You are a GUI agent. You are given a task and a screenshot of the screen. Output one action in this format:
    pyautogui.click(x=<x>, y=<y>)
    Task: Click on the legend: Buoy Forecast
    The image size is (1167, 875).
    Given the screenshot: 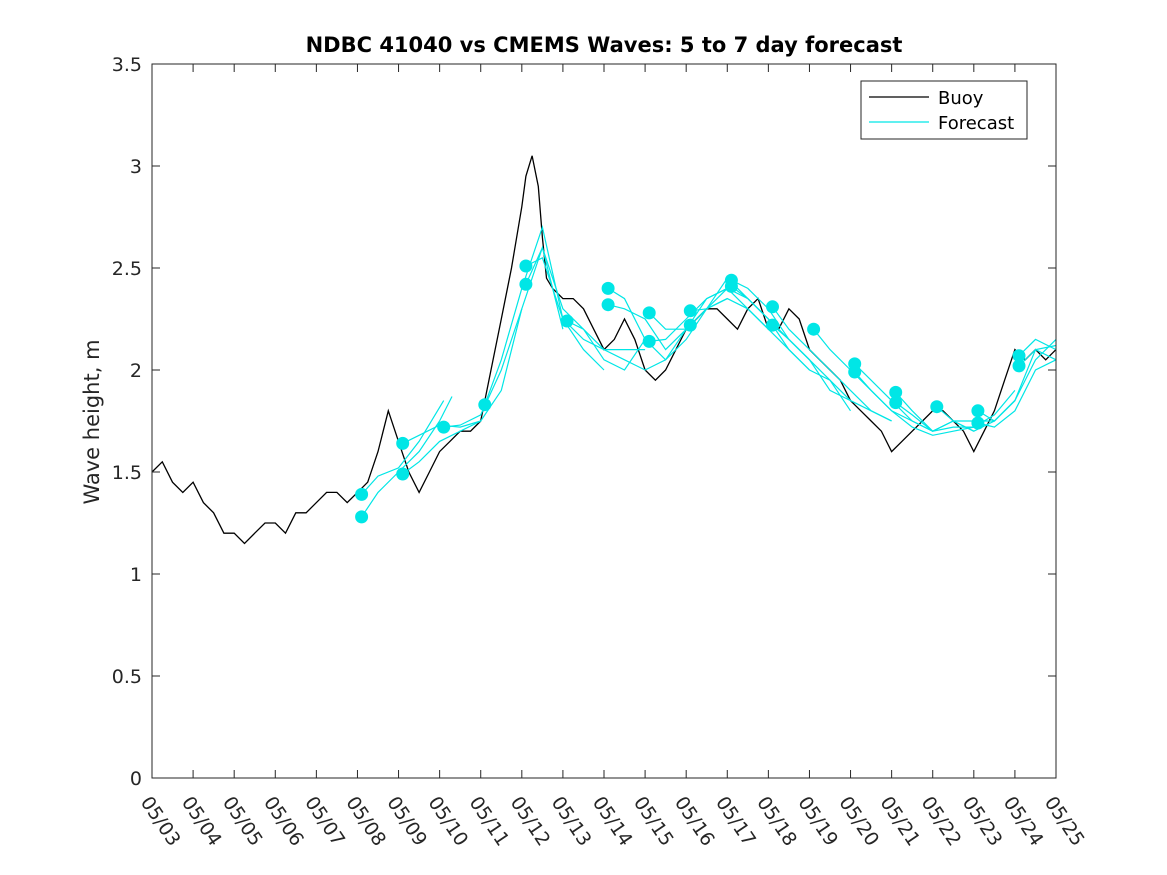 What is the action you would take?
    pyautogui.click(x=944, y=110)
    